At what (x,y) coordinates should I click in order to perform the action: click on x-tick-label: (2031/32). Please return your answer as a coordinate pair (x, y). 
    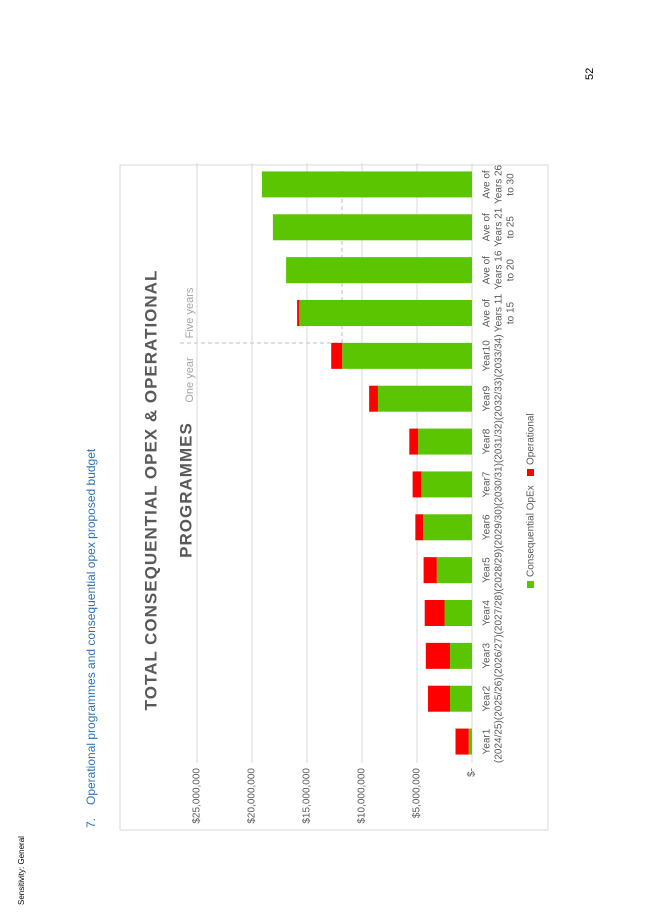
    Looking at the image, I should click on (499, 441).